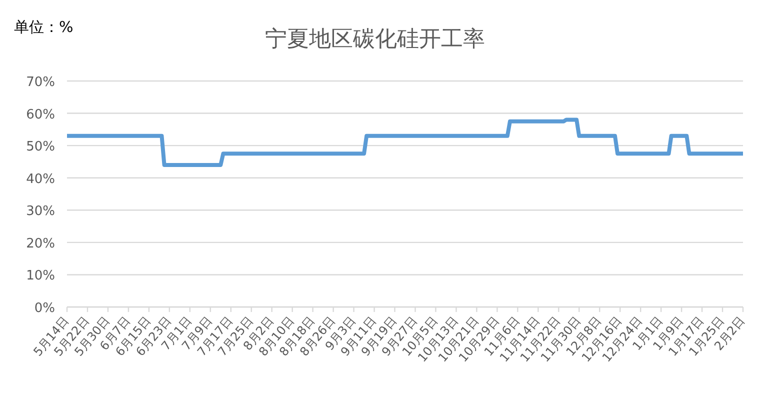 The height and width of the screenshot is (416, 770). I want to click on y-tick-label: 0%, so click(44, 308).